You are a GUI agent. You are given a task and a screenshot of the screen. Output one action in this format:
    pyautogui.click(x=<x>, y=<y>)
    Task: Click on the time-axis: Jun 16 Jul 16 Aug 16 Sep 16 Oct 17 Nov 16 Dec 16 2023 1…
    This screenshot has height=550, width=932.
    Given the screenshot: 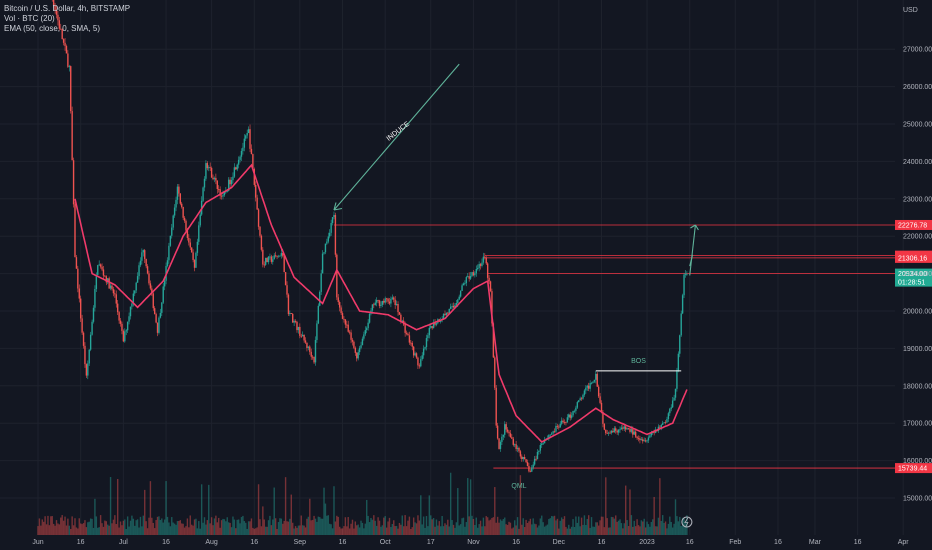 What is the action you would take?
    pyautogui.click(x=470, y=542)
    